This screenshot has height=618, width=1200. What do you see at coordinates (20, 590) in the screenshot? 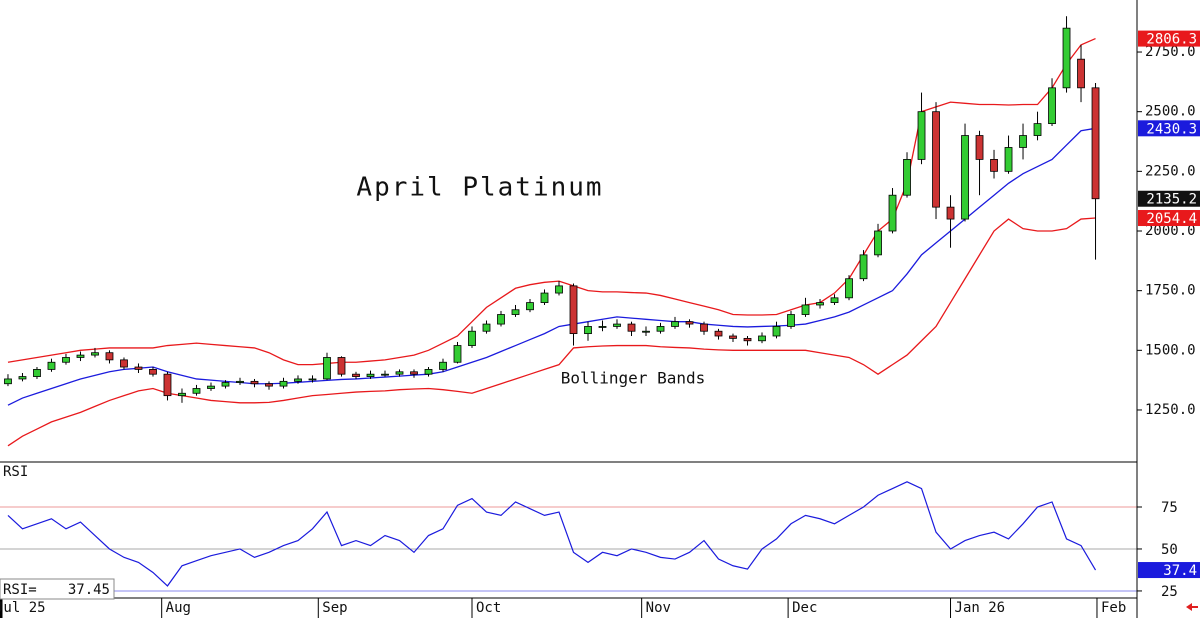
I see `readout-label: RSI=` at bounding box center [20, 590].